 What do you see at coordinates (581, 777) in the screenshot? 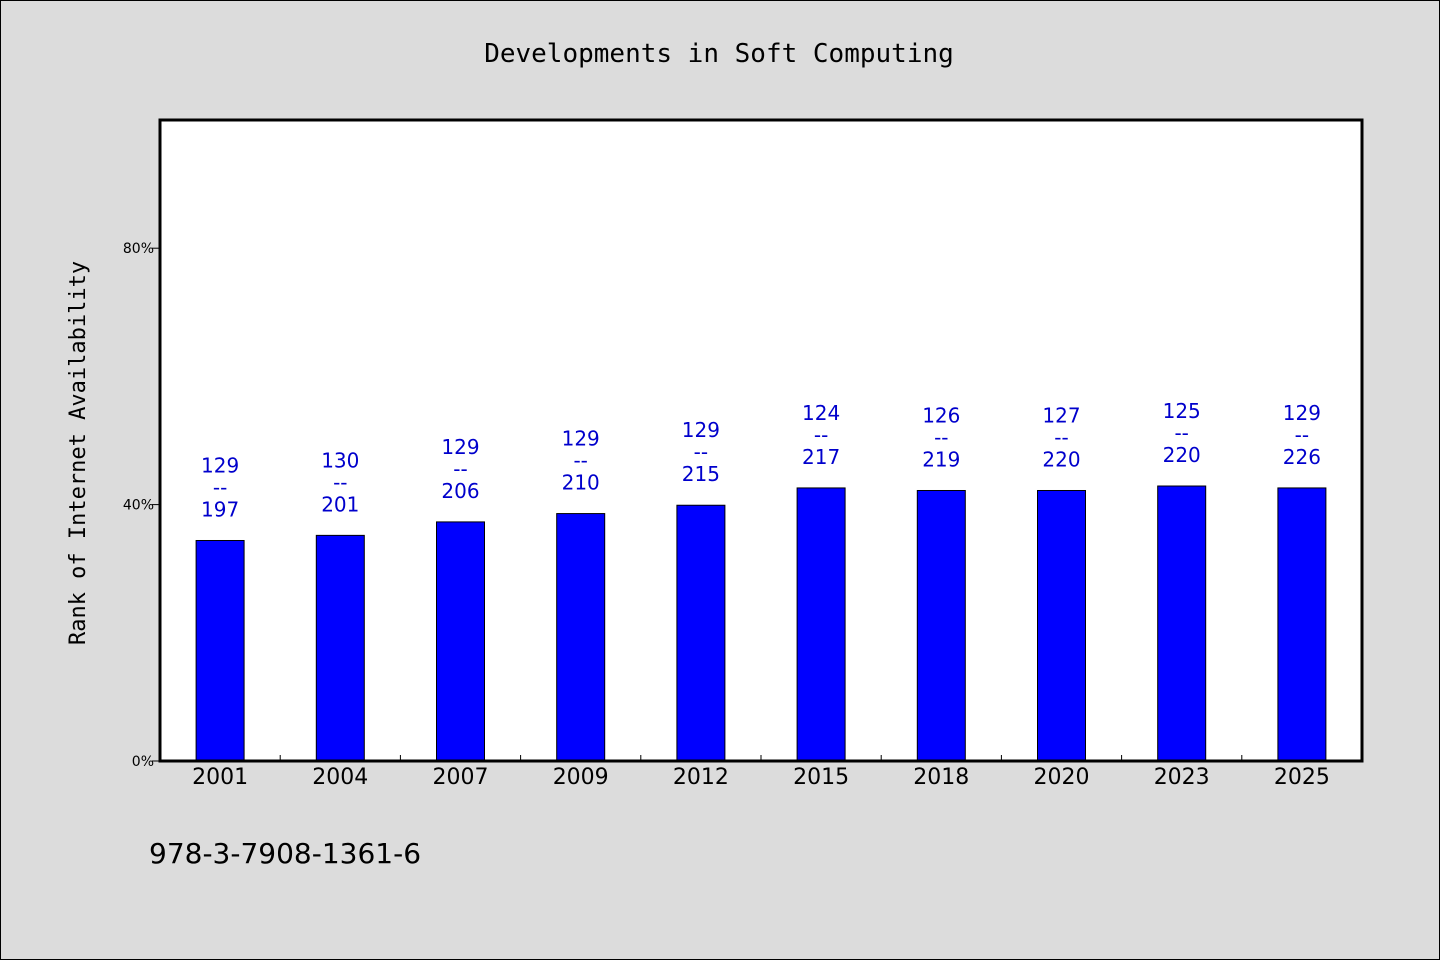
I see `x-tick-label: 2009` at bounding box center [581, 777].